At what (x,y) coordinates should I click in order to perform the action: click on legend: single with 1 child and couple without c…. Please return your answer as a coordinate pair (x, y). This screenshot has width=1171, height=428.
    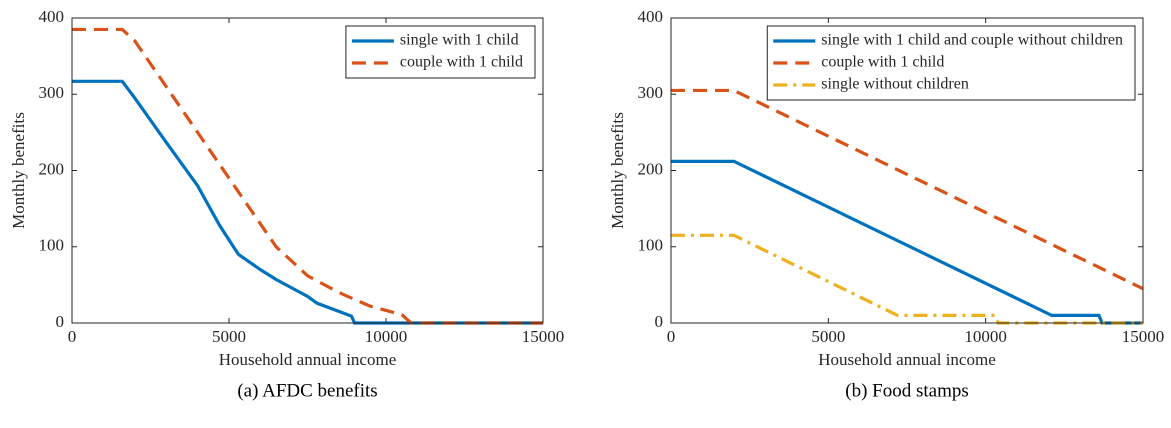
    Looking at the image, I should click on (951, 63).